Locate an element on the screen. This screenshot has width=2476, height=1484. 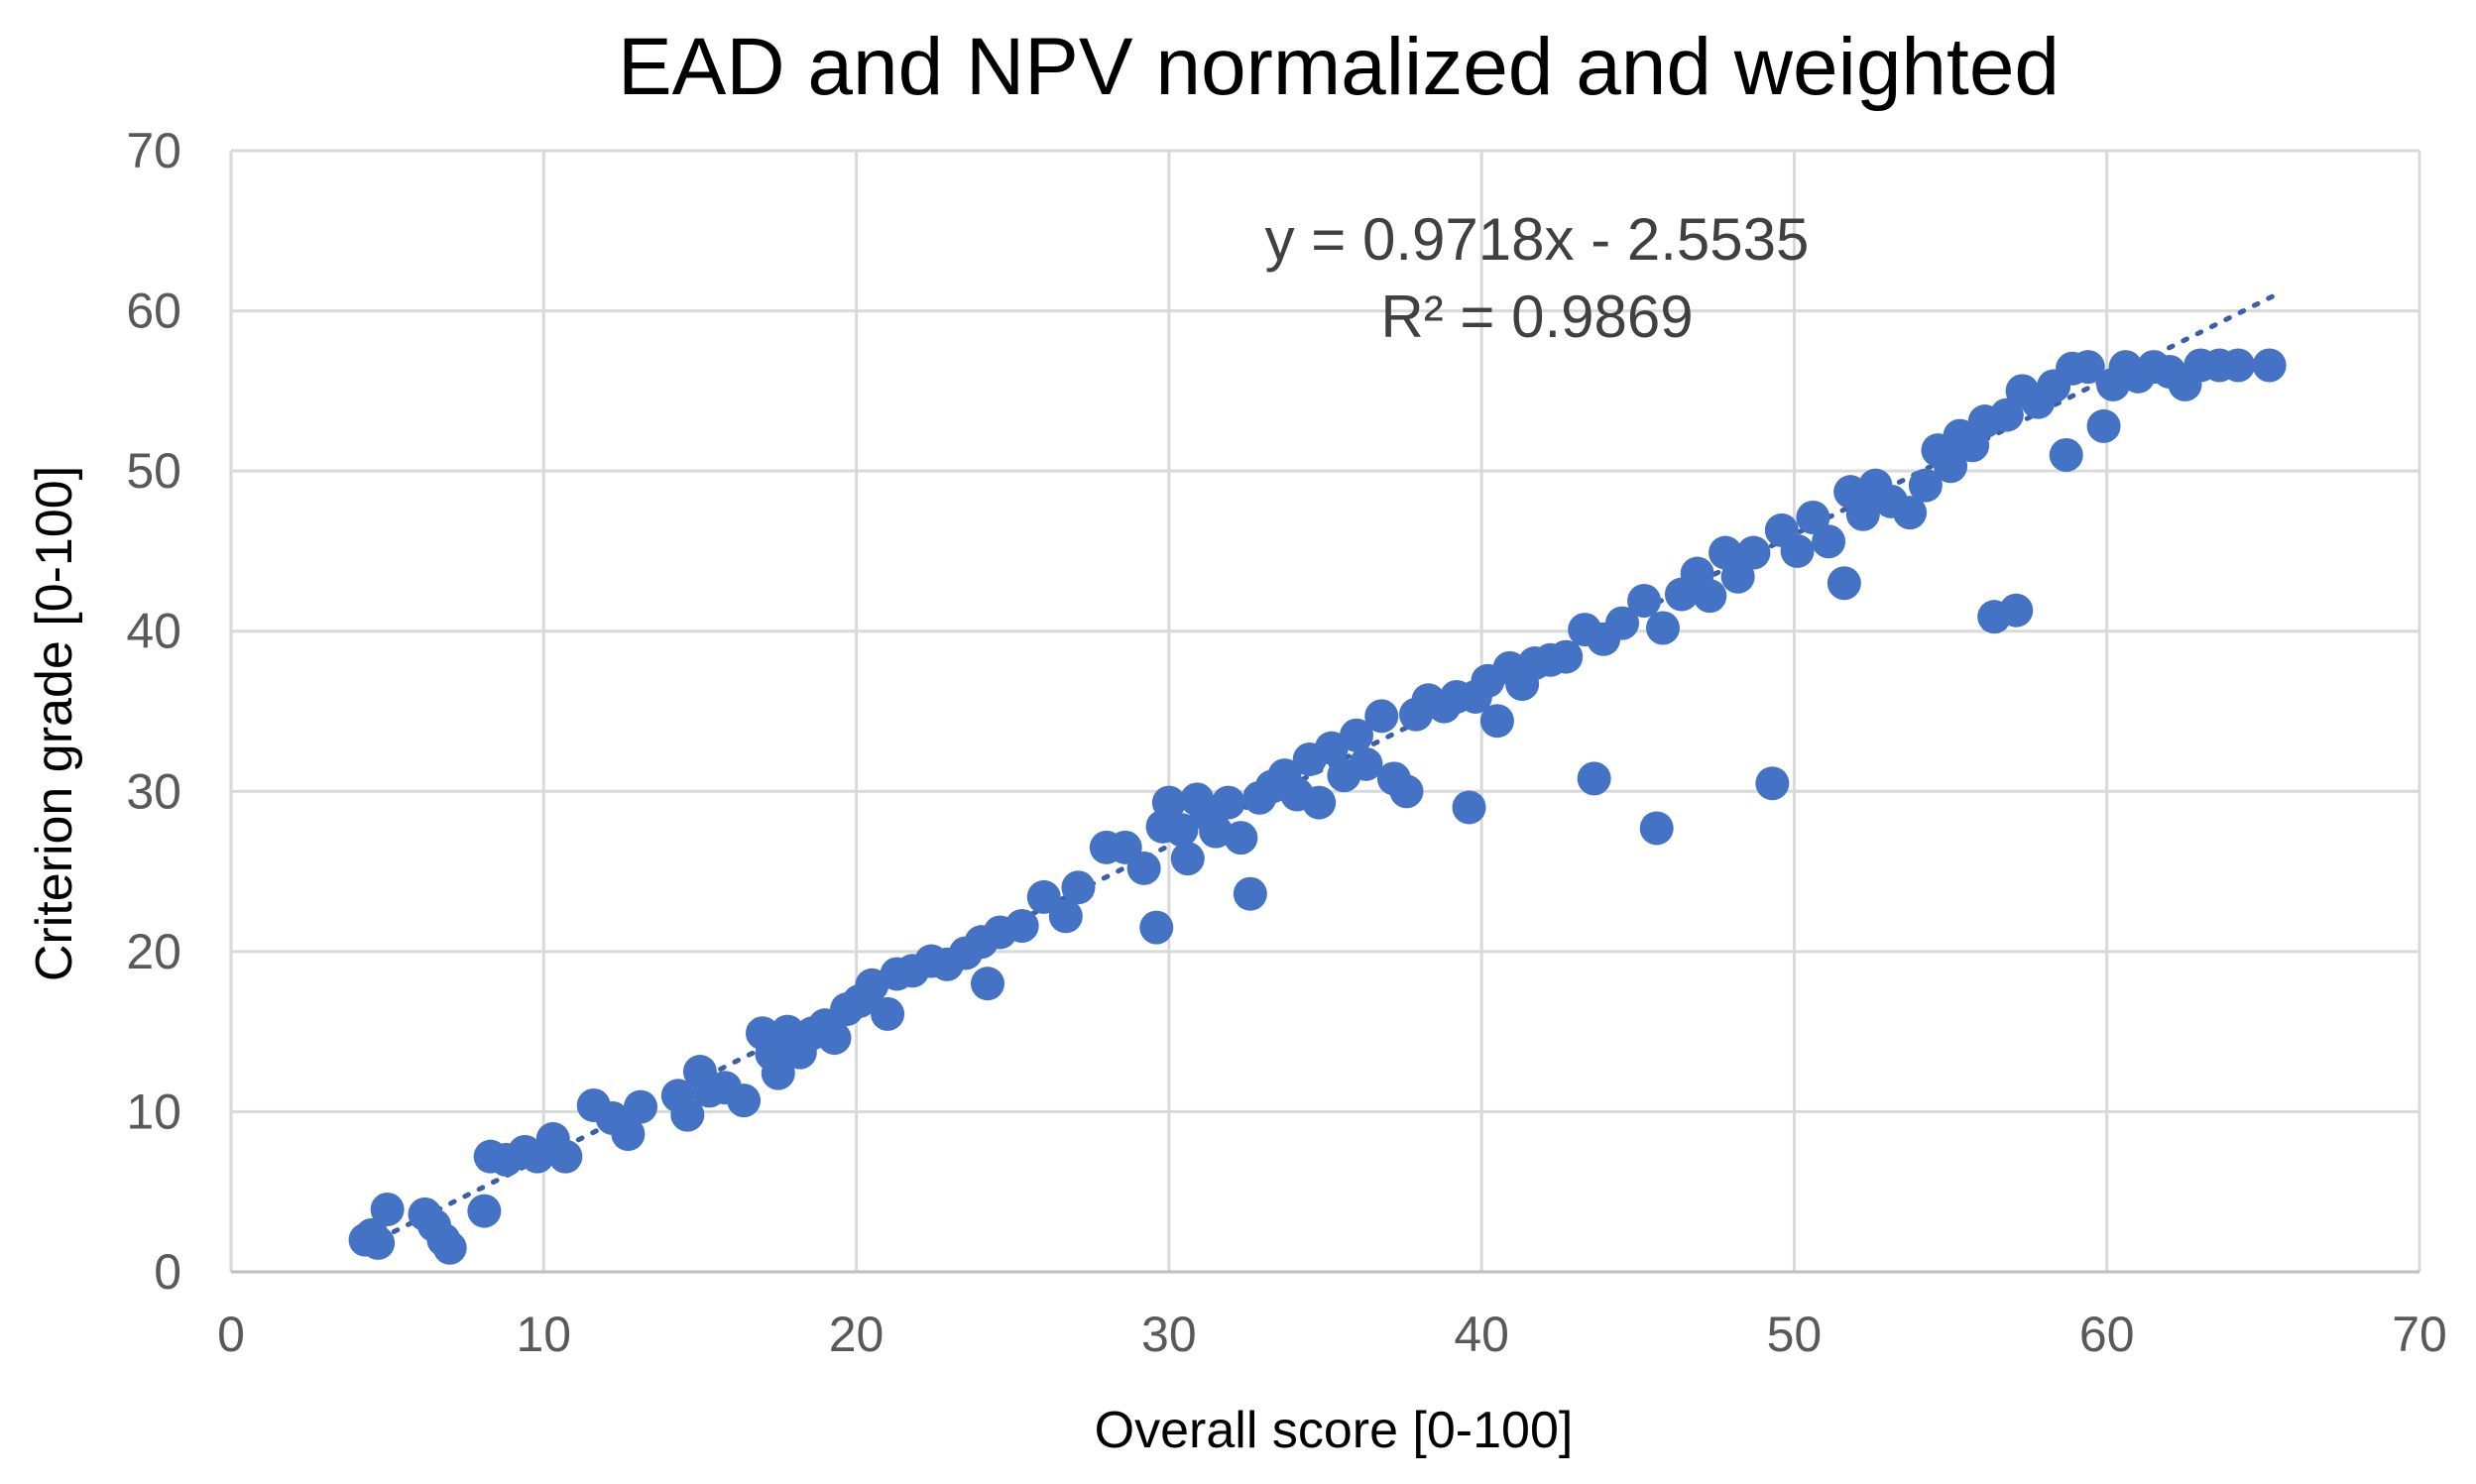
x-axis-ticks: 0 10 20 30 40 50 60 70 is located at coordinates (1332, 1334).